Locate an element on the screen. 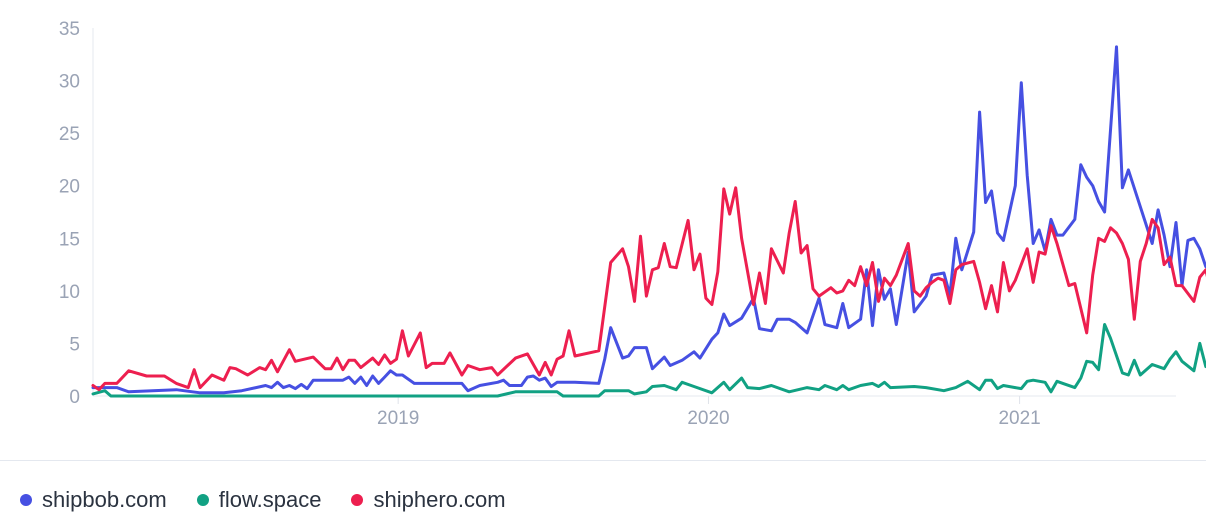 This screenshot has height=530, width=1206. y-tick-label: 15 is located at coordinates (69, 239).